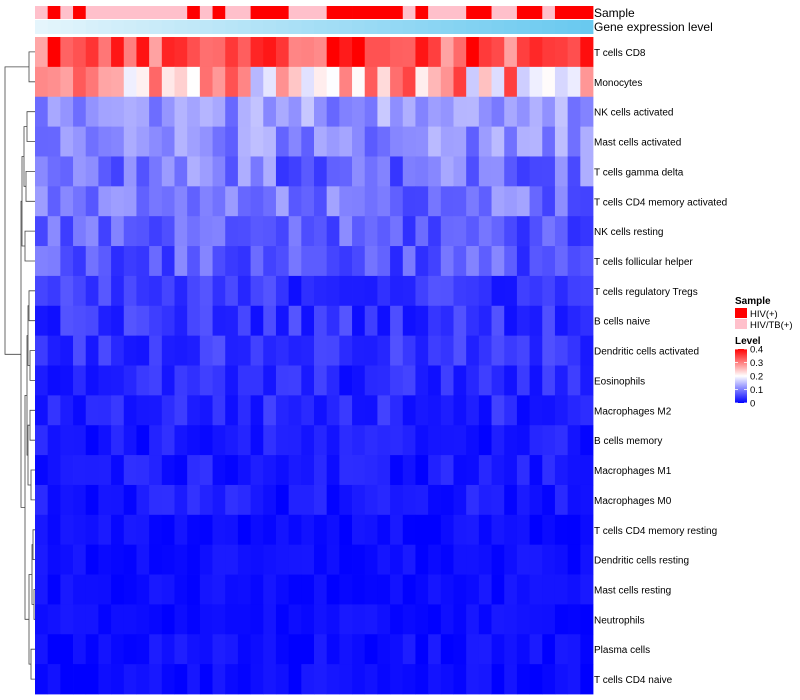 Image resolution: width=800 pixels, height=700 pixels. Describe the element at coordinates (639, 172) in the screenshot. I see `row-label: T cells gamma delta` at that location.